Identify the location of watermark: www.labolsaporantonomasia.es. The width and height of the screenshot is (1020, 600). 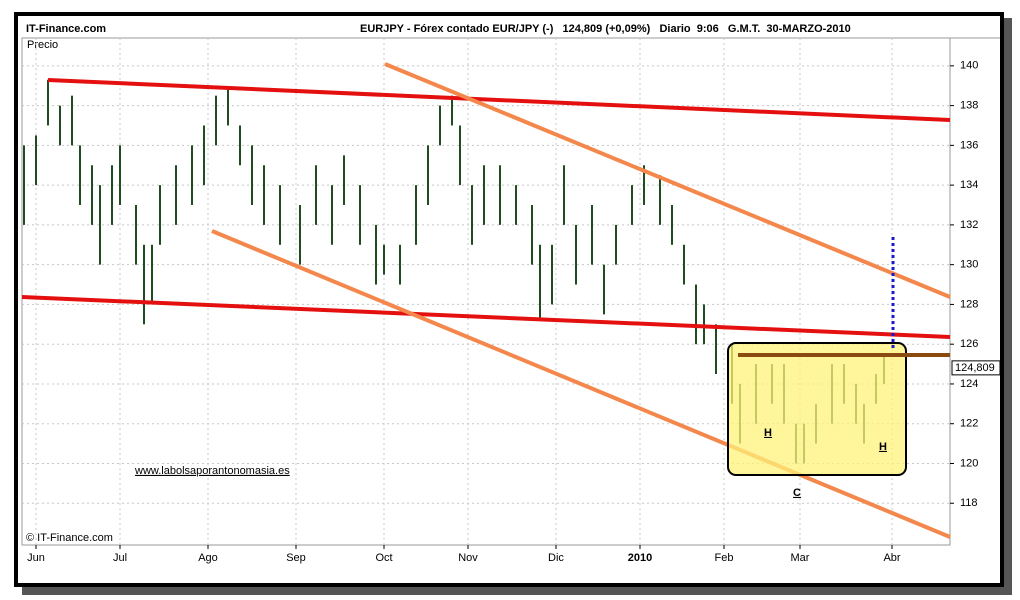
(212, 471).